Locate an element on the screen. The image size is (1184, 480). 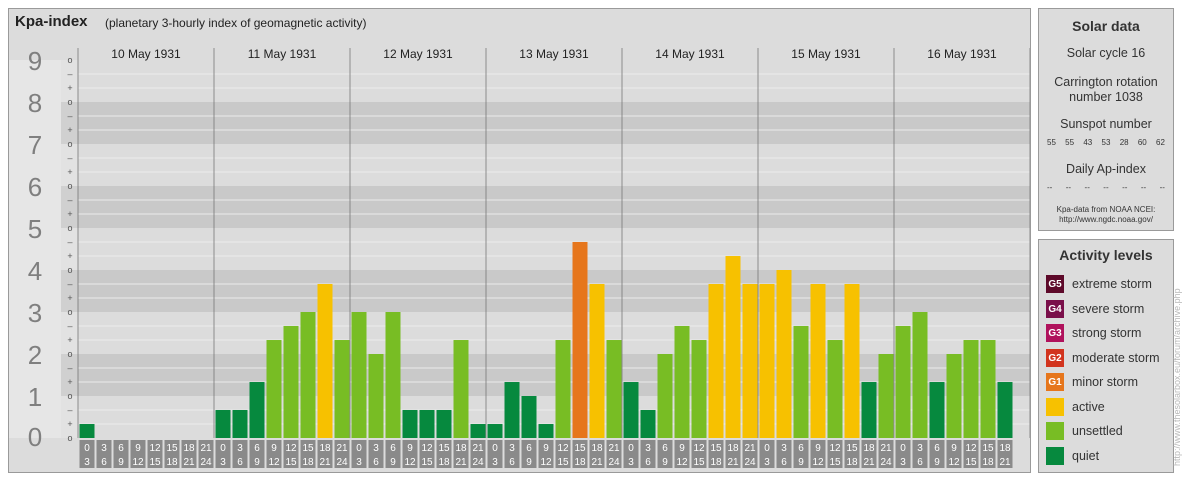
sunspot-value: 62 is located at coordinates (1160, 142).